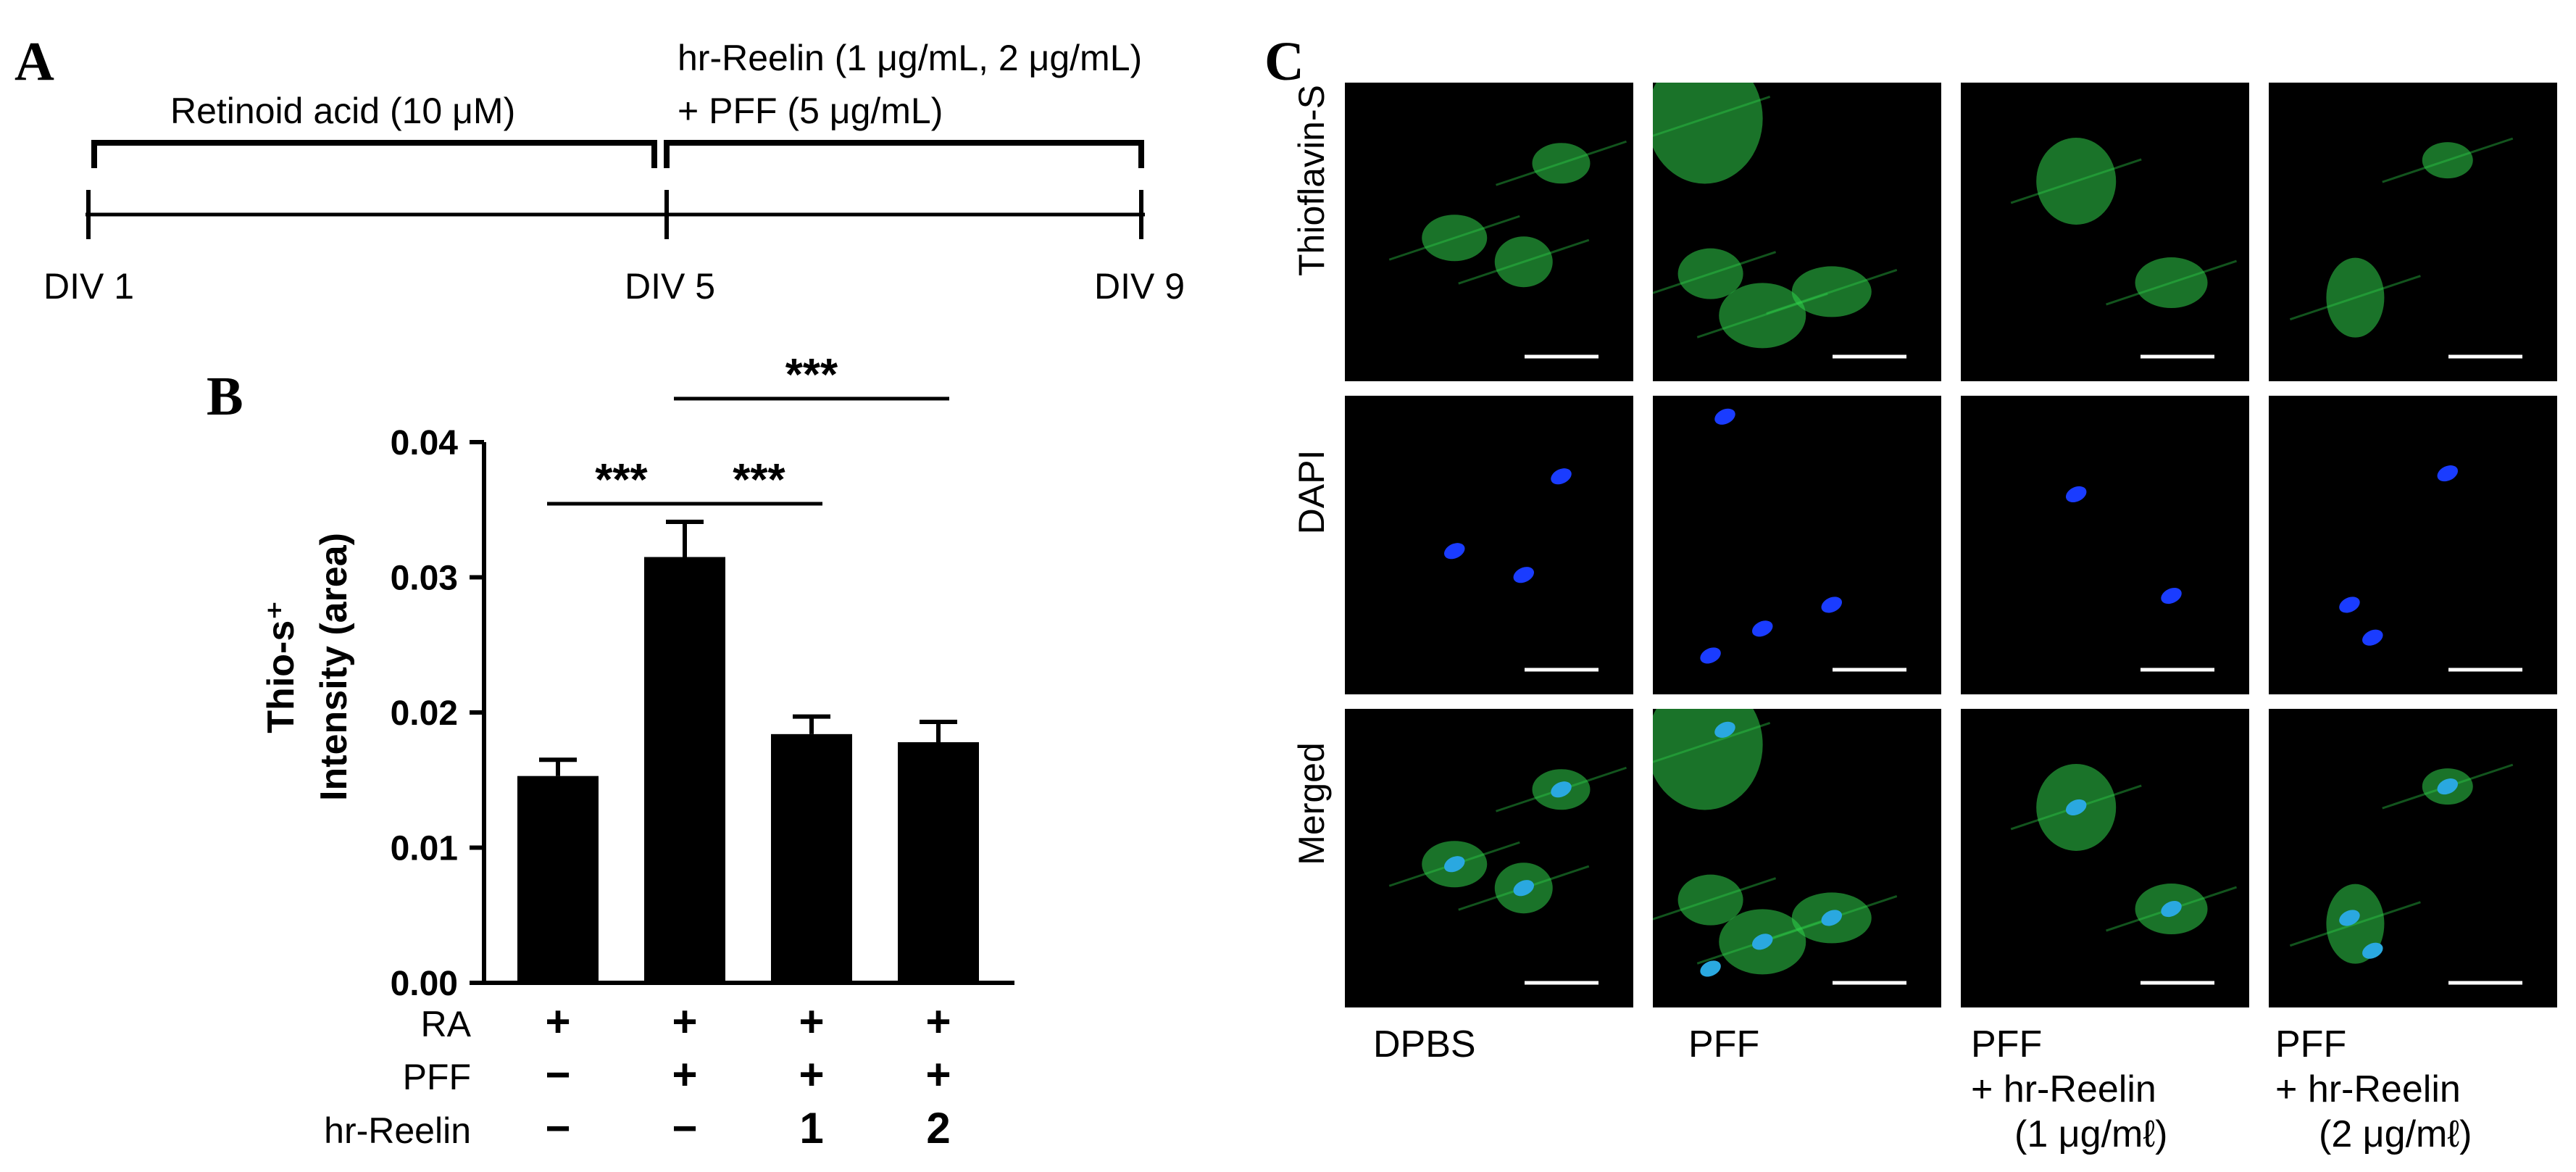 This screenshot has height=1172, width=2576. What do you see at coordinates (811, 1128) in the screenshot?
I see `condition-mark: 1` at bounding box center [811, 1128].